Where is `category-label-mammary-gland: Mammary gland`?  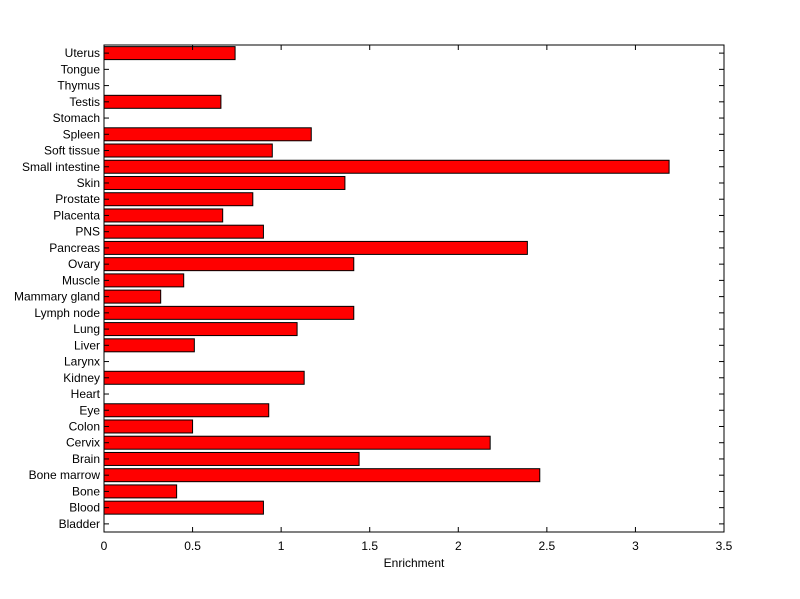 category-label-mammary-gland: Mammary gland is located at coordinates (57, 297).